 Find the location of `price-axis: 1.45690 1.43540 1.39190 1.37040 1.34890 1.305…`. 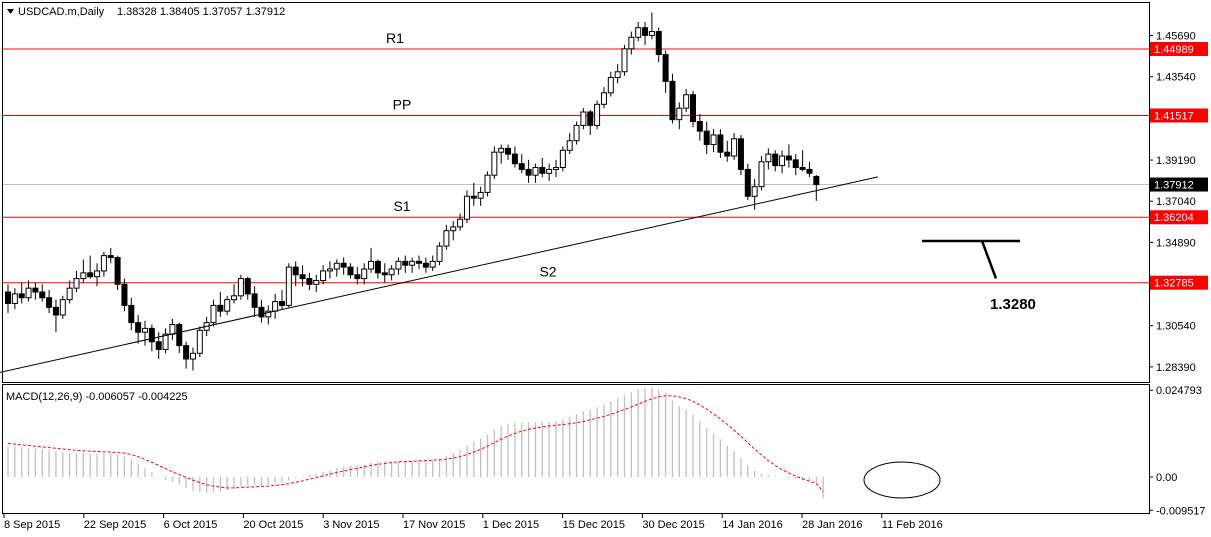

price-axis: 1.45690 1.43540 1.39190 1.37040 1.34890 1.305… is located at coordinates (1172, 202).